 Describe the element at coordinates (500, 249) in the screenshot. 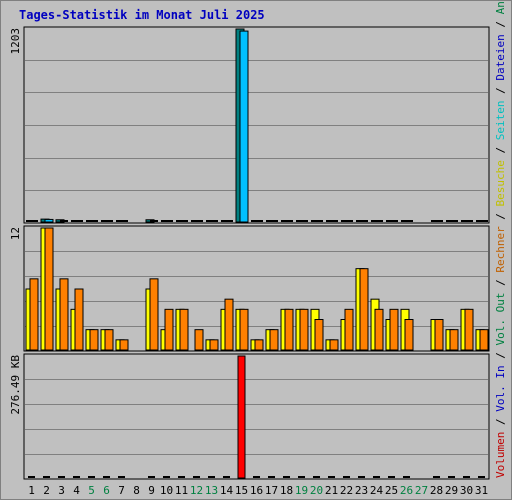

I see `legend-item-rechner: Rechner` at that location.